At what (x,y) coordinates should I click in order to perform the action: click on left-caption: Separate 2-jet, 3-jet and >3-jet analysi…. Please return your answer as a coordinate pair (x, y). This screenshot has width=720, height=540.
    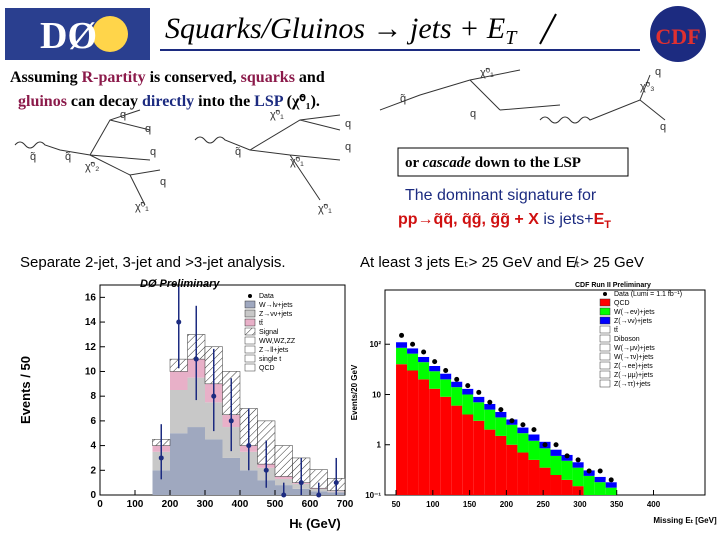
    Looking at the image, I should click on (153, 262).